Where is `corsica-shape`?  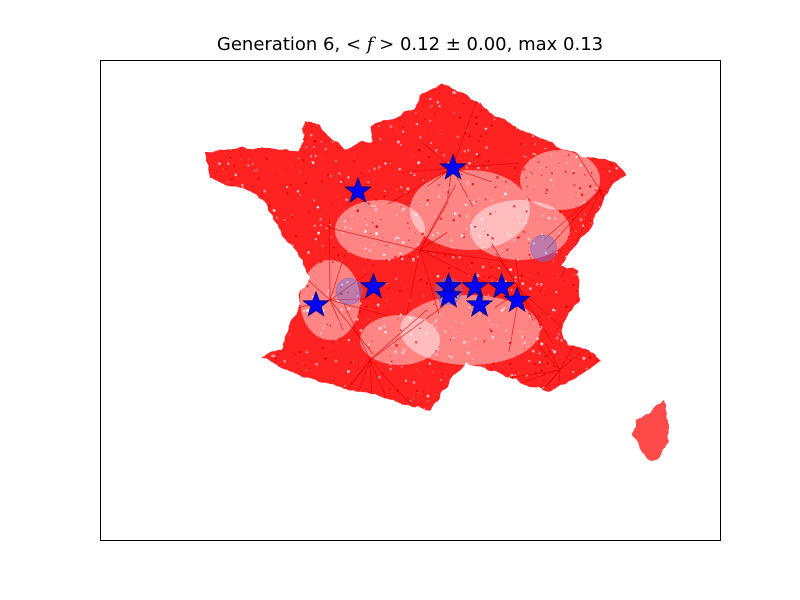 corsica-shape is located at coordinates (650, 431).